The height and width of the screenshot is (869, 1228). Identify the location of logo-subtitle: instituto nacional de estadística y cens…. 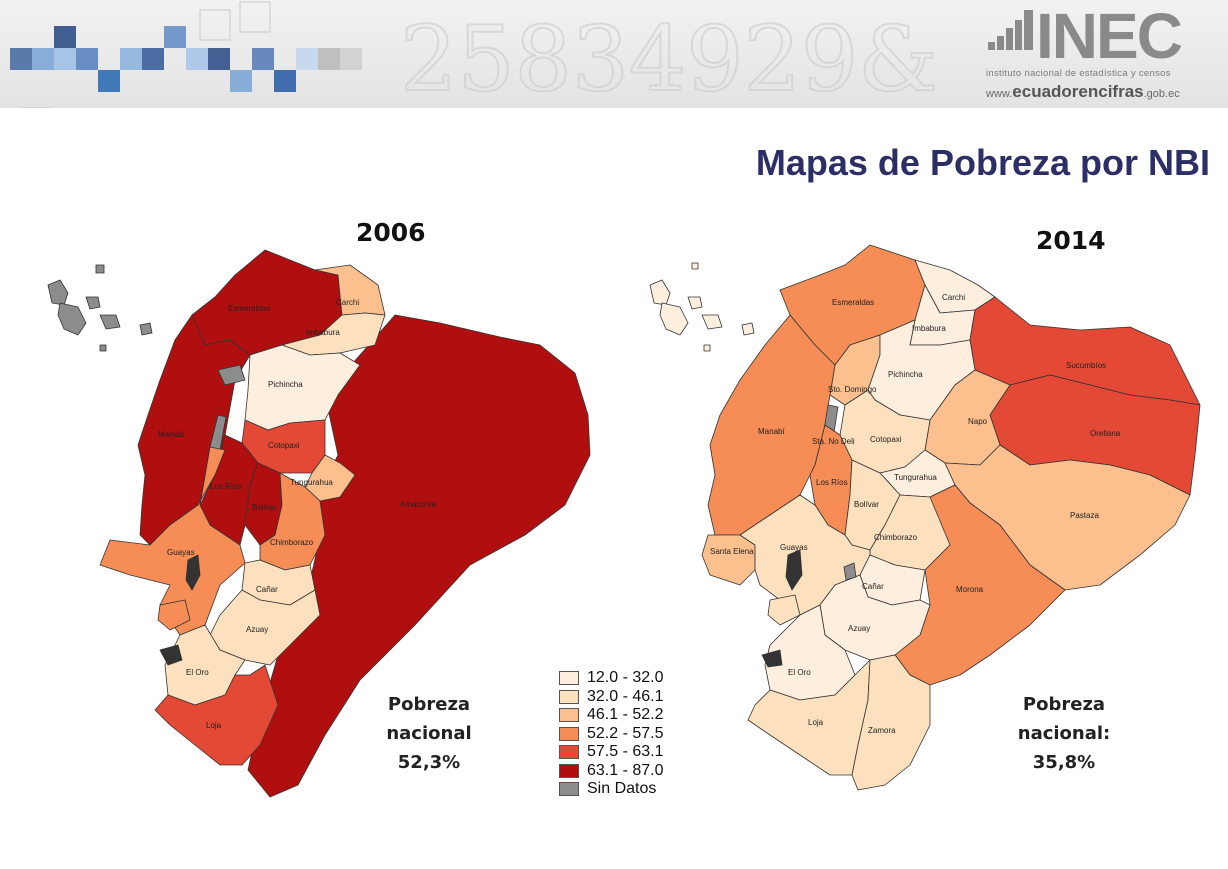
(1078, 73).